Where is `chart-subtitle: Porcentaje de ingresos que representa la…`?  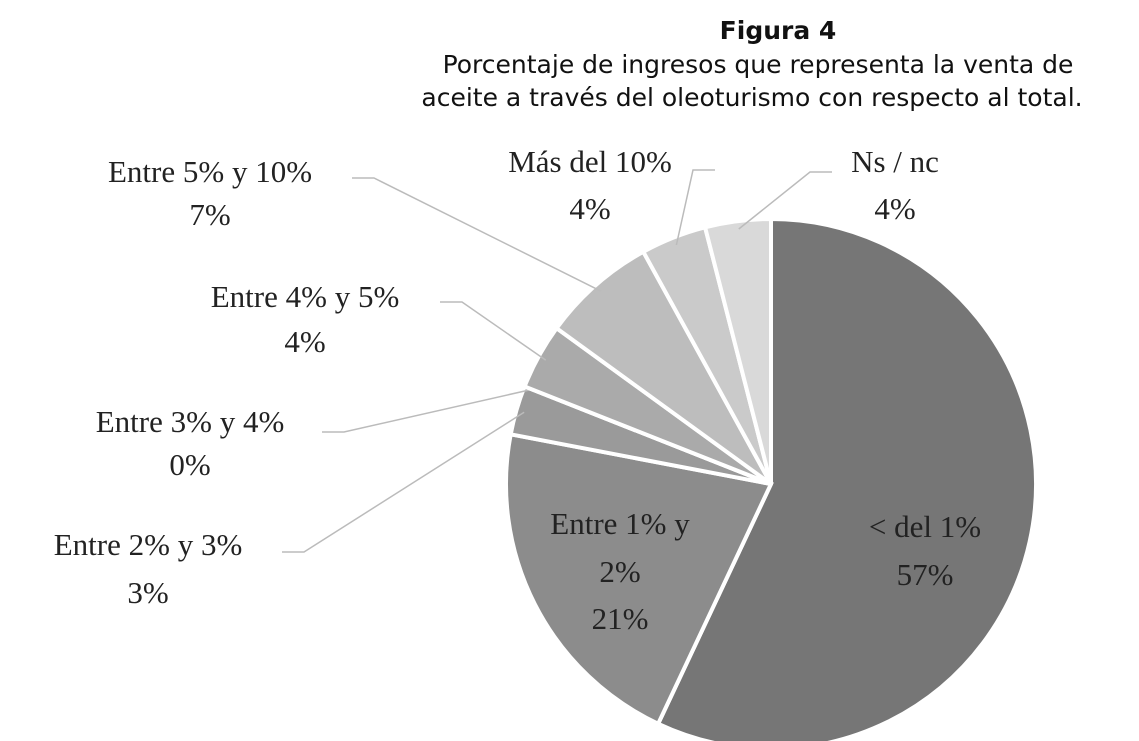
chart-subtitle: Porcentaje de ingresos que representa la… is located at coordinates (758, 64).